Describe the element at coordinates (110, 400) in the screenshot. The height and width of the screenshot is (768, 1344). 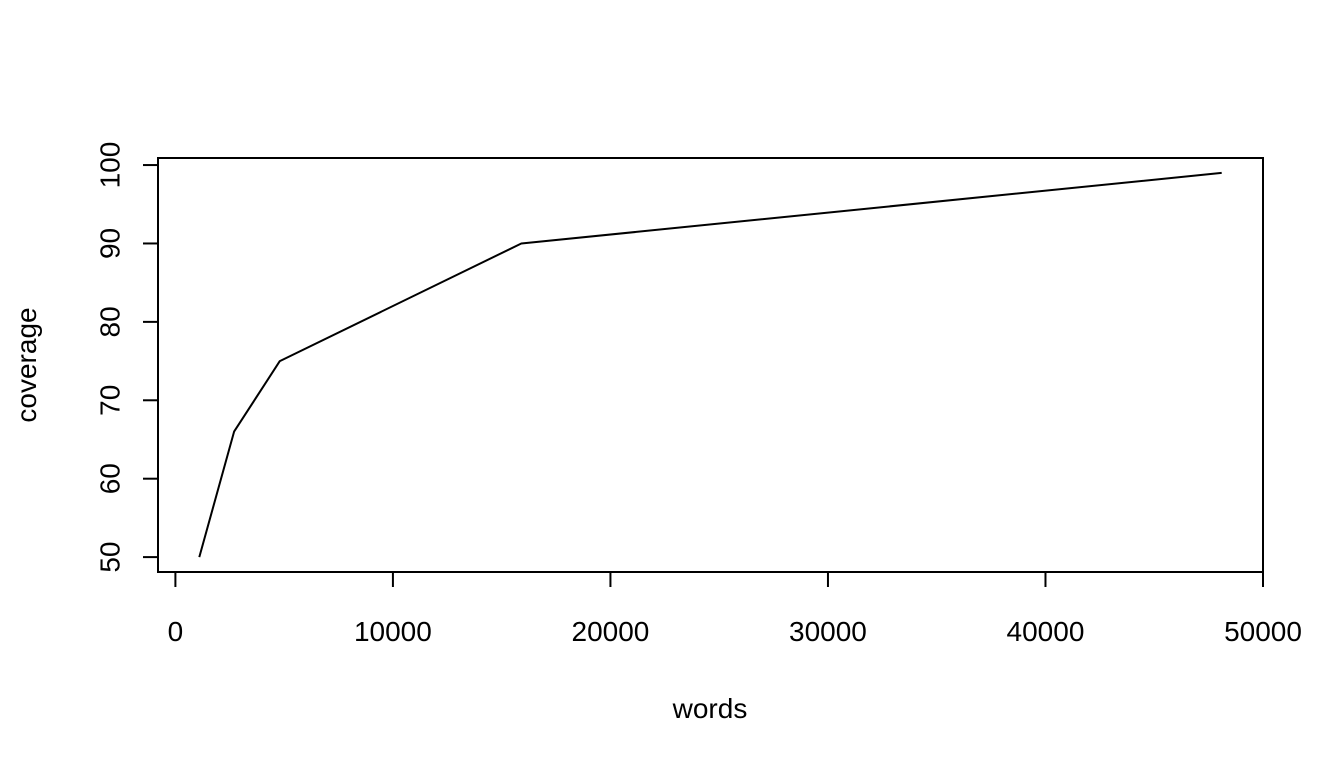
I see `y-tick-label: 70` at that location.